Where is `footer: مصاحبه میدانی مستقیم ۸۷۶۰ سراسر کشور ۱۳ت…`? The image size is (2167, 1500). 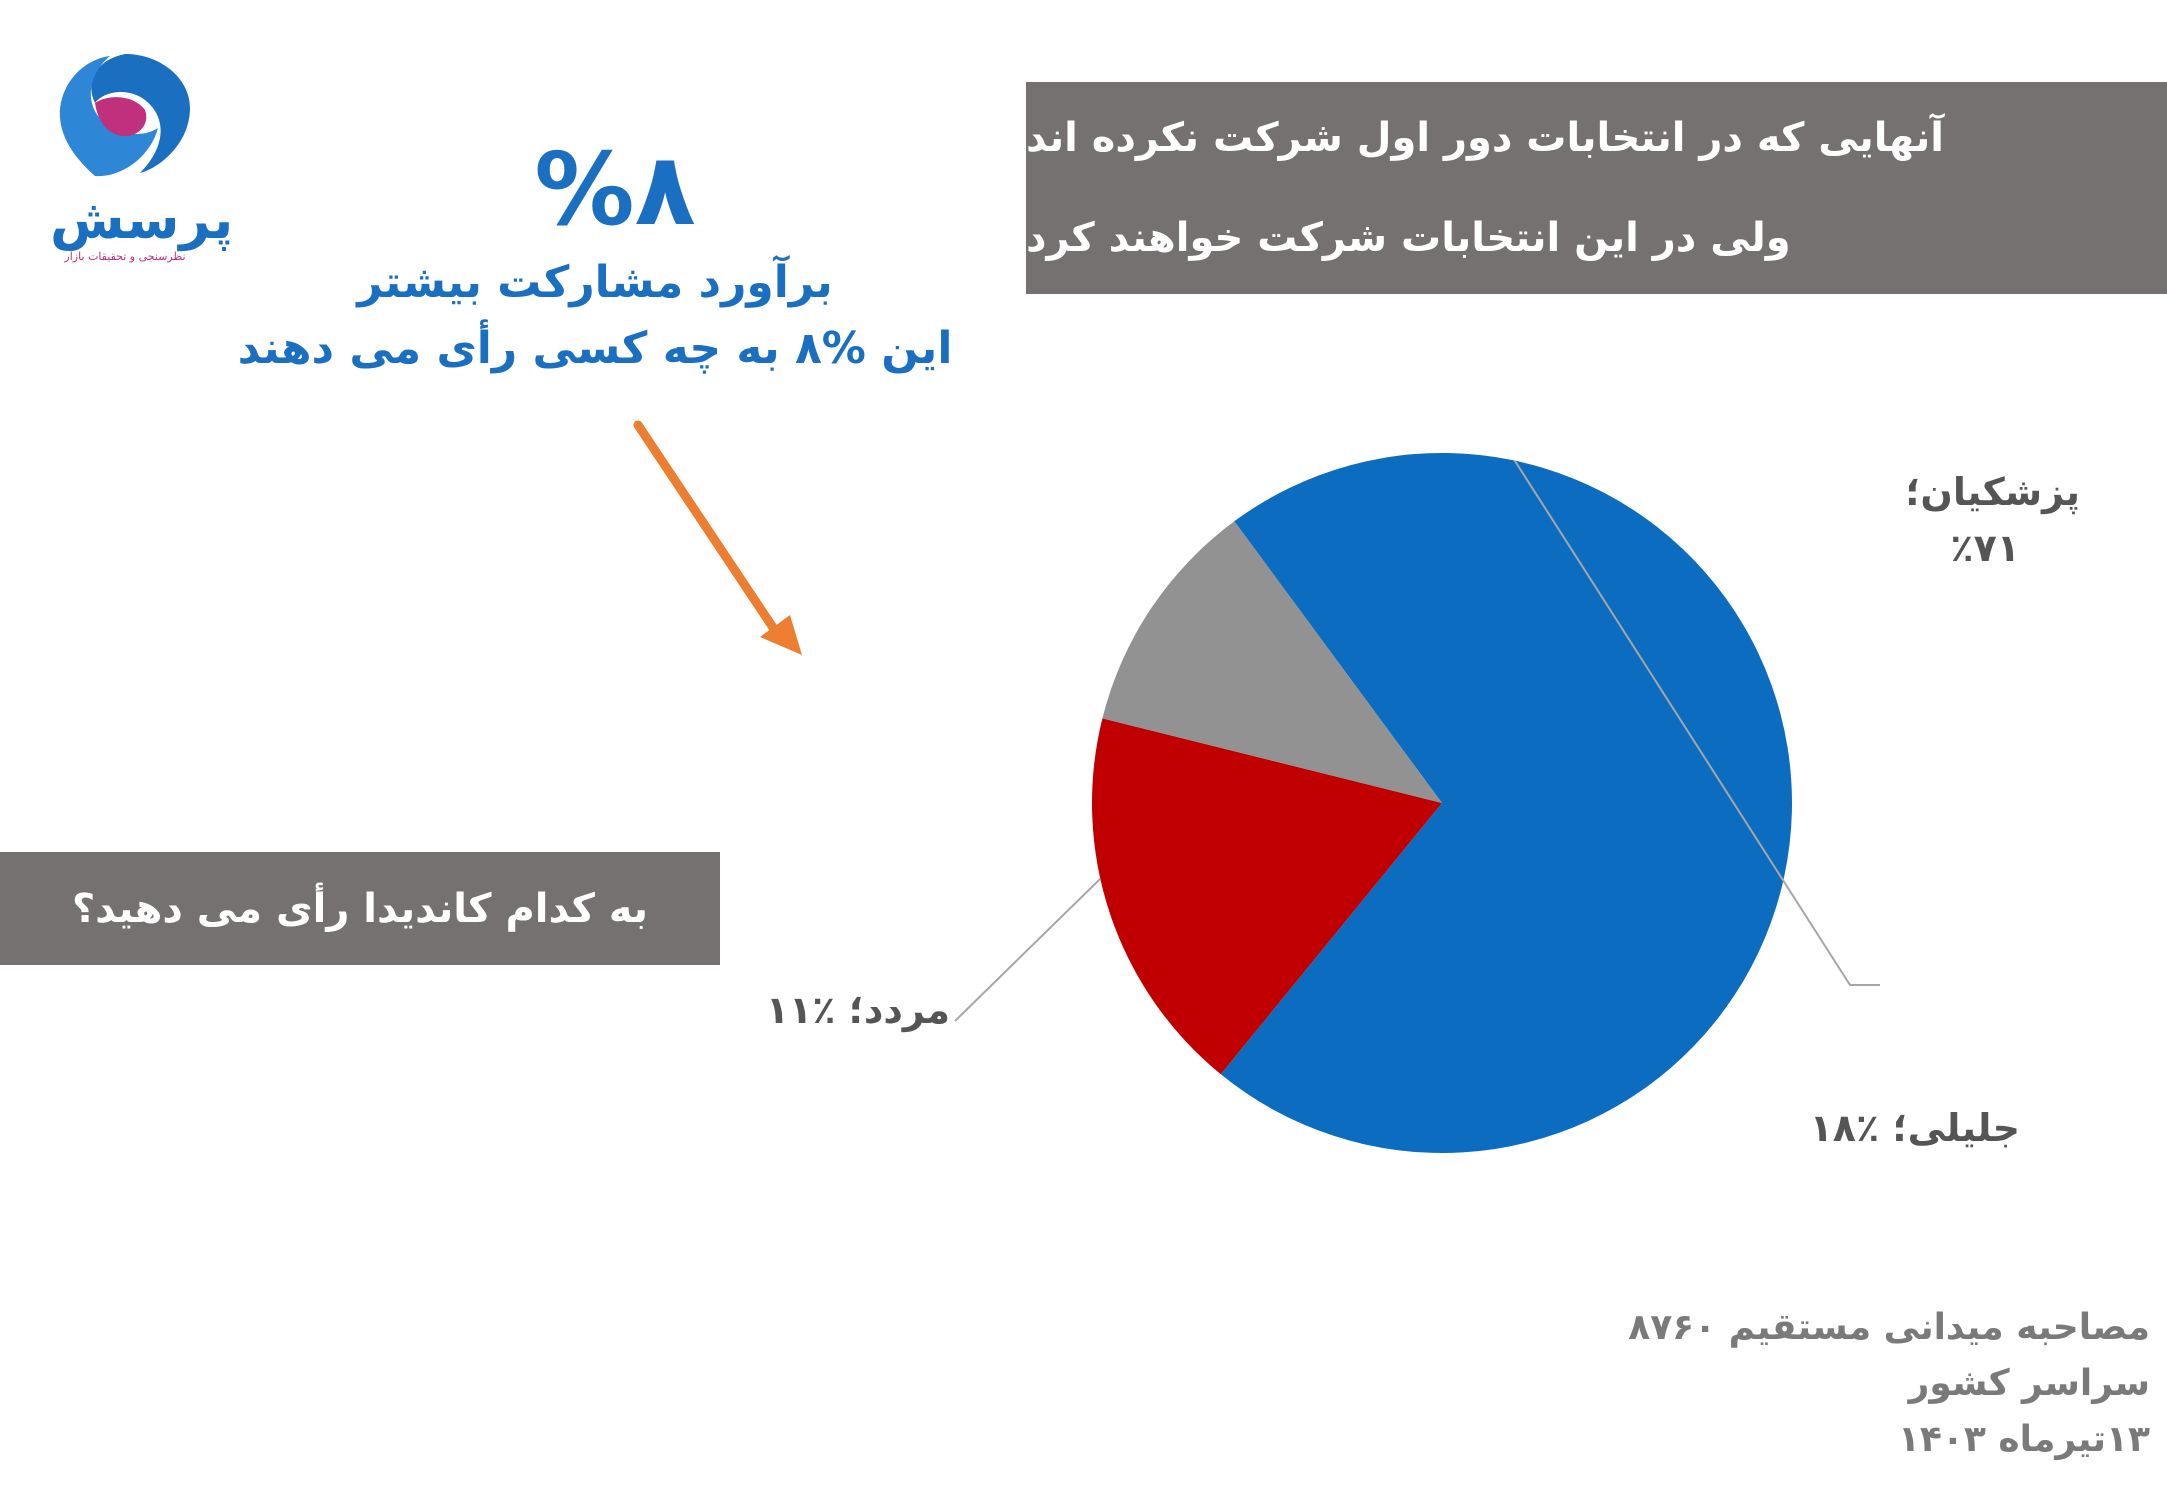 footer: مصاحبه میدانی مستقیم ۸۷۶۰ سراسر کشور ۱۳ت… is located at coordinates (1885, 1384).